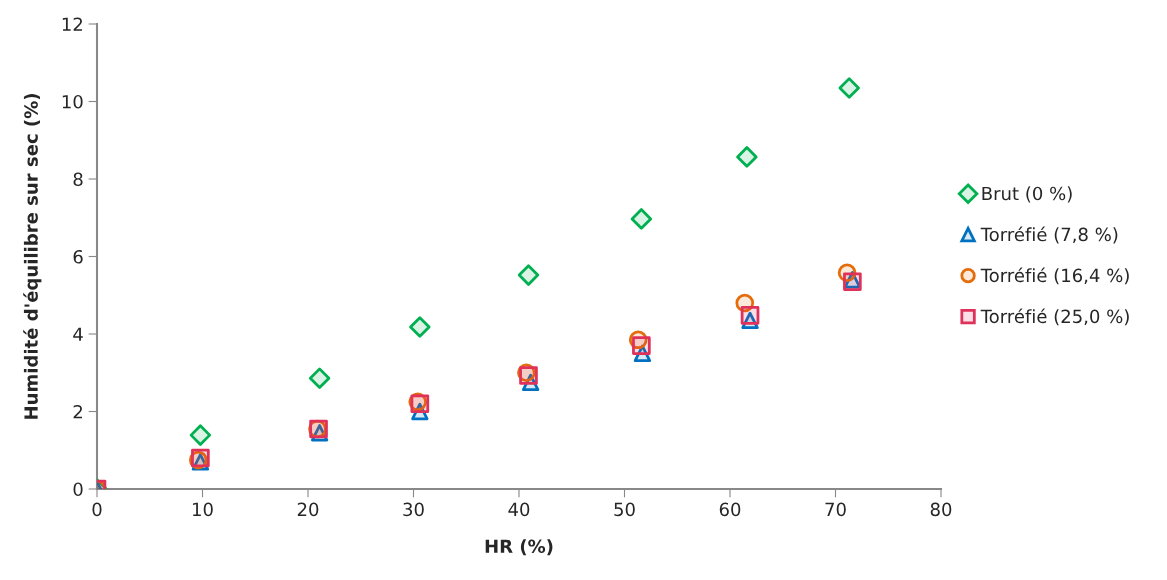 The image size is (1167, 580). Describe the element at coordinates (77, 411) in the screenshot. I see `y-tick-label: 2` at that location.